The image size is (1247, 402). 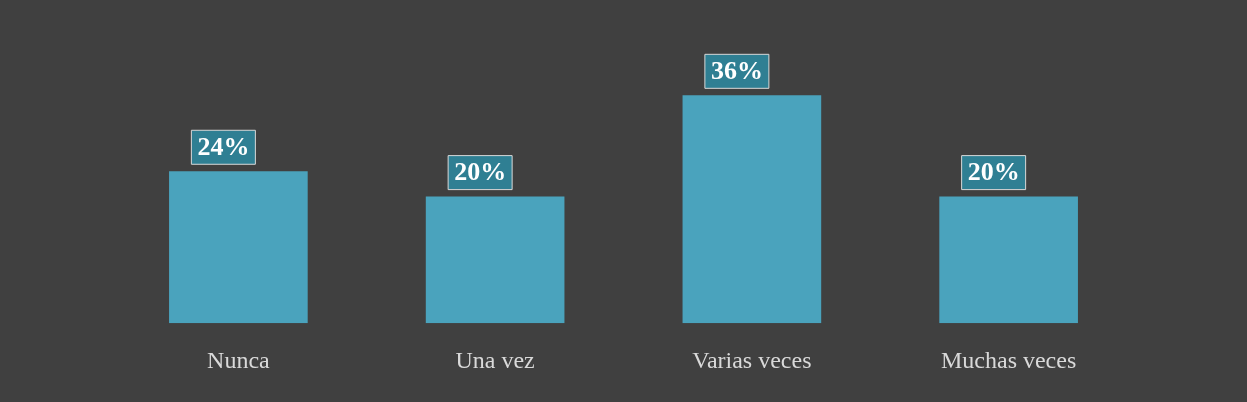 I want to click on x-tick-label: Una vez, so click(x=495, y=359).